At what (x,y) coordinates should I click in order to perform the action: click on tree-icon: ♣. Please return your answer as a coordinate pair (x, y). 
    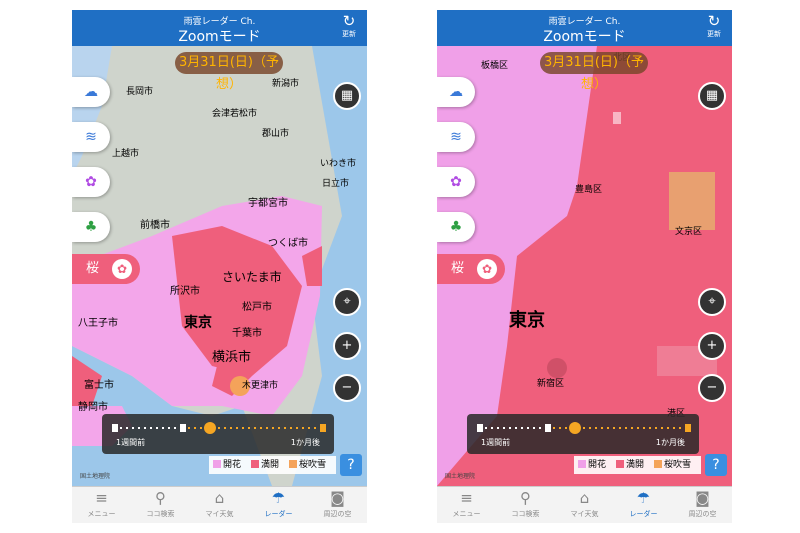
    Looking at the image, I should click on (456, 227).